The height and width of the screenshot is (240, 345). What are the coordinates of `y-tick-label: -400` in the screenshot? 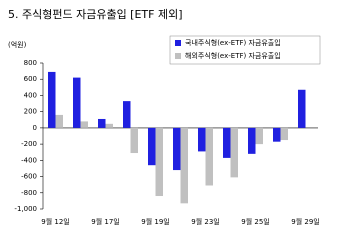 It's located at (29, 160).